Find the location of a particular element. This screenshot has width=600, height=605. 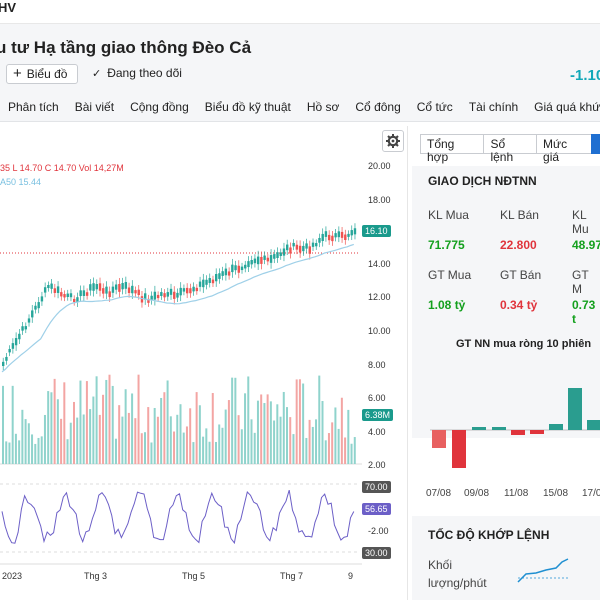

tab-technical-chart: Biểu đồ kỹ thuật is located at coordinates (247, 106).